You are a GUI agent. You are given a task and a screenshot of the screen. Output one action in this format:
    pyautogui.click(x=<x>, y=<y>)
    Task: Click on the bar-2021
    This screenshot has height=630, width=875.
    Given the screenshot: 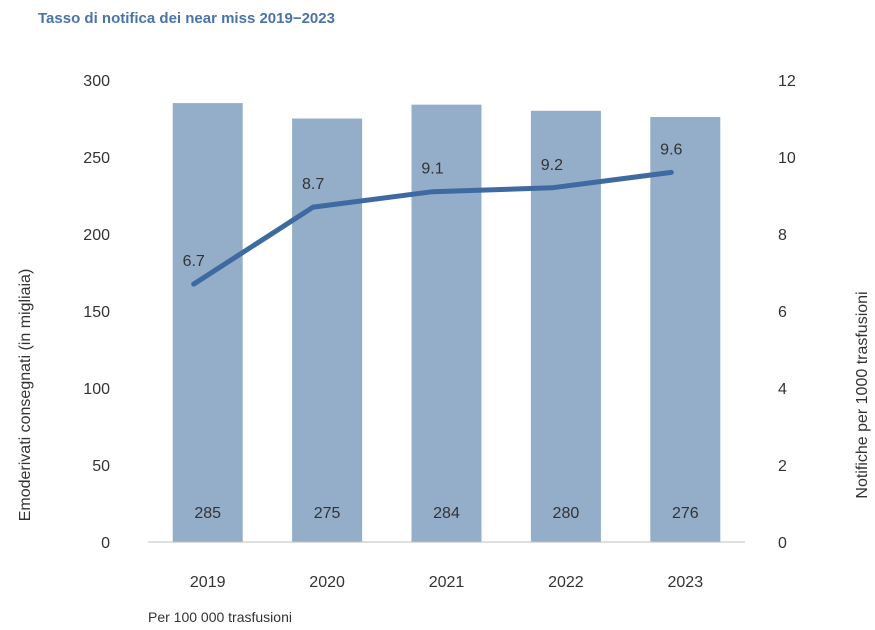 What is the action you would take?
    pyautogui.click(x=446, y=323)
    